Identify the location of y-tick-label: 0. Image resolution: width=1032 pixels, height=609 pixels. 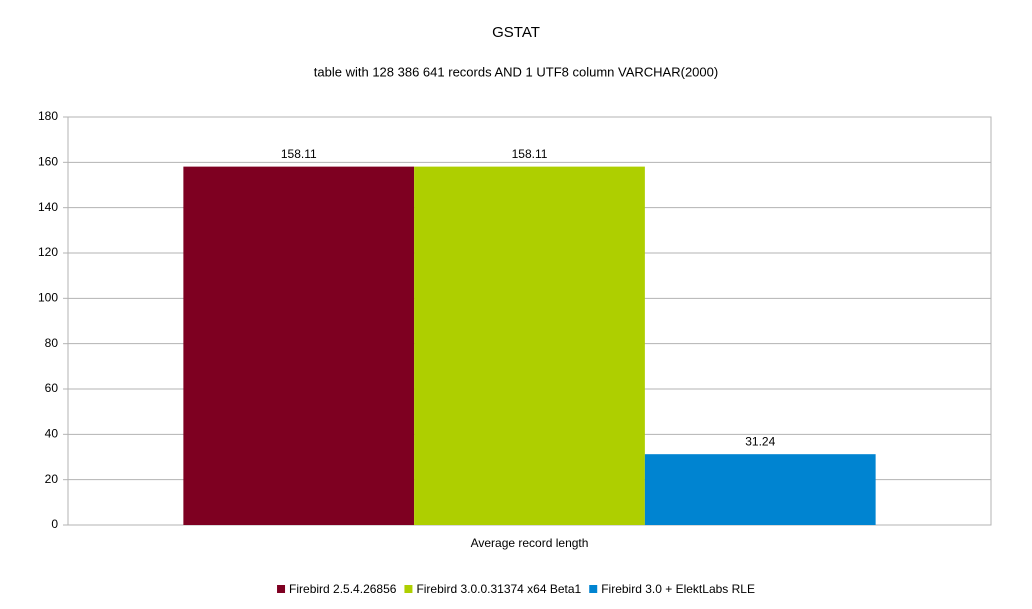
(54, 524).